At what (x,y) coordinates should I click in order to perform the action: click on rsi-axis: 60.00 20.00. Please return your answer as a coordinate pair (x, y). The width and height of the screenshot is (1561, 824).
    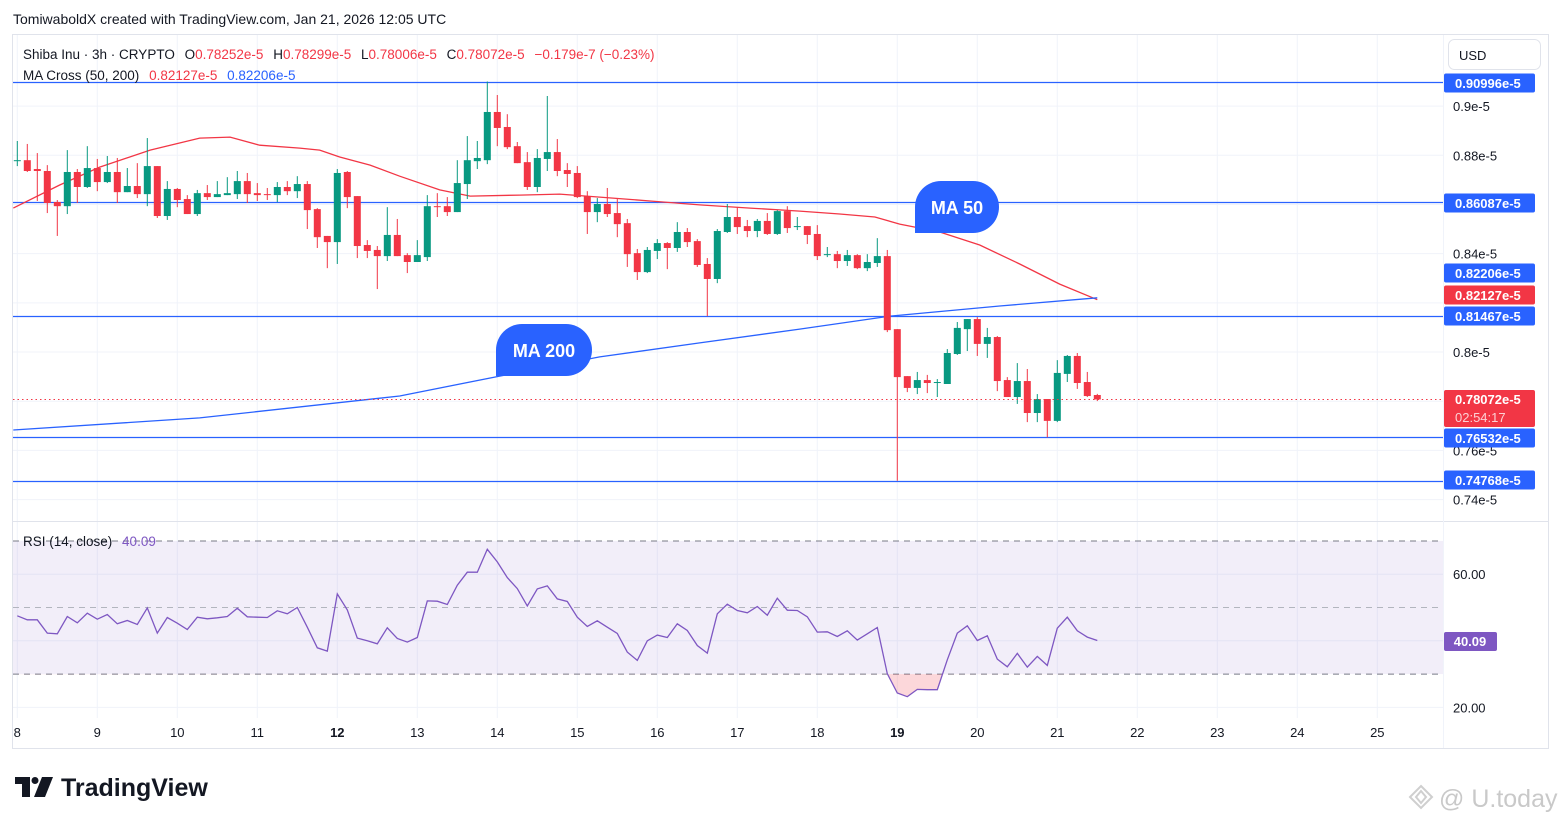
    Looking at the image, I should click on (1469, 641).